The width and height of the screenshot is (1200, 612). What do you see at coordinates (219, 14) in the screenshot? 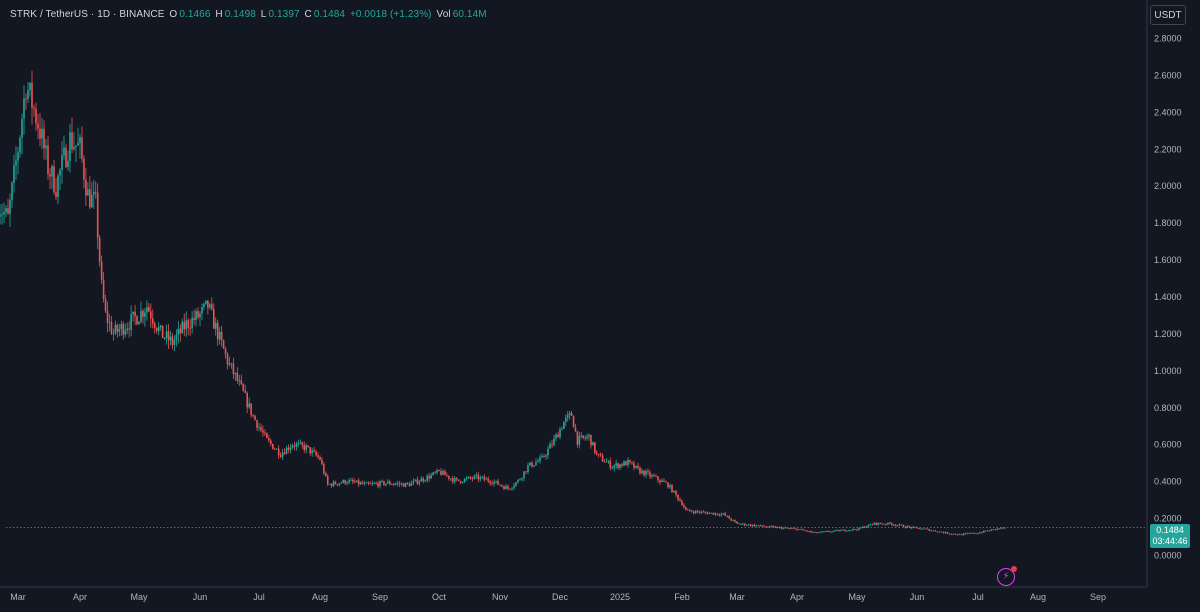
I see `high-label: H` at bounding box center [219, 14].